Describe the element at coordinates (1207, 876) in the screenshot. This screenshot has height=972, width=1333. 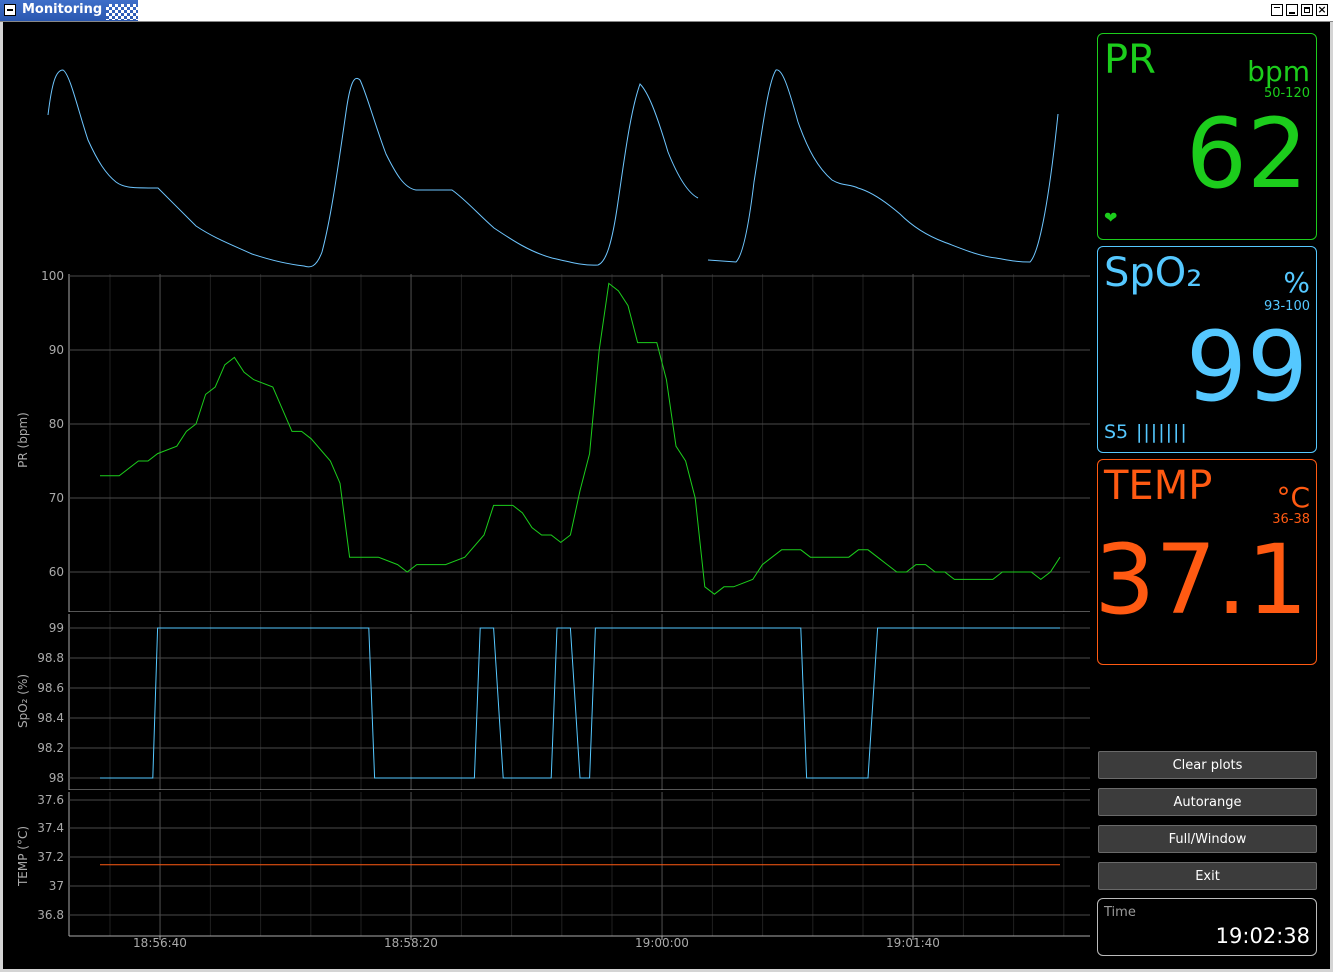
I see `exit-button: Exit` at that location.